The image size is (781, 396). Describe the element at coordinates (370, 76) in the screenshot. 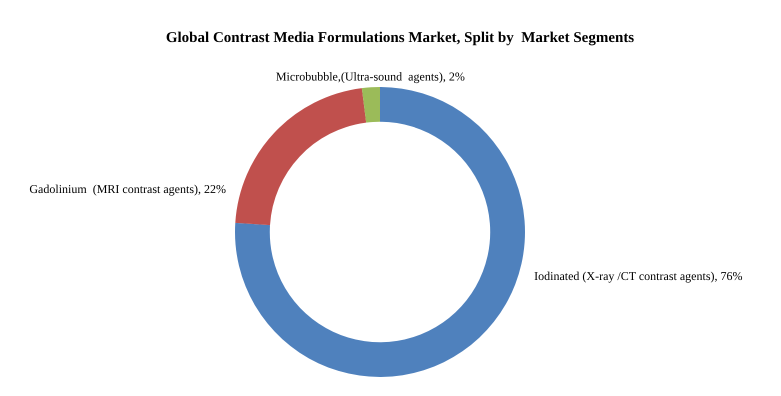

I see `slice-label: Microbubble,(Ultra-sound agents), 2%` at that location.